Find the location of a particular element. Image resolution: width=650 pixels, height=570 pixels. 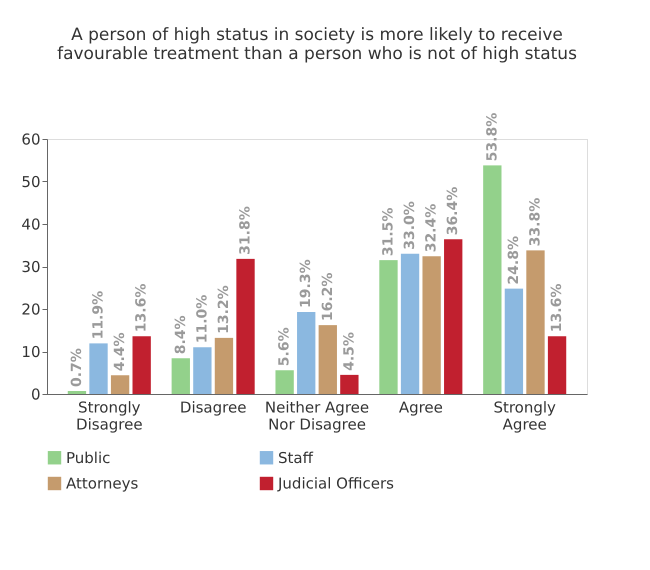

data-label: 31.8% is located at coordinates (246, 230).